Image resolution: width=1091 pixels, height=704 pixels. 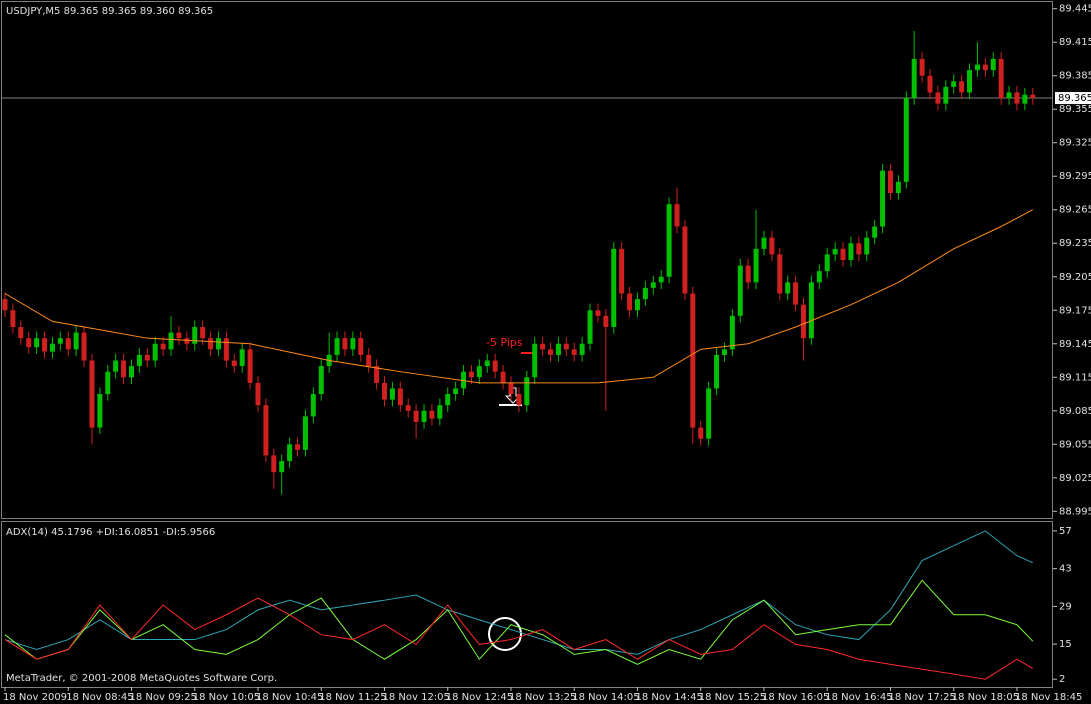 I want to click on x-tick-label: 18 Nov 10:05, so click(x=226, y=697).